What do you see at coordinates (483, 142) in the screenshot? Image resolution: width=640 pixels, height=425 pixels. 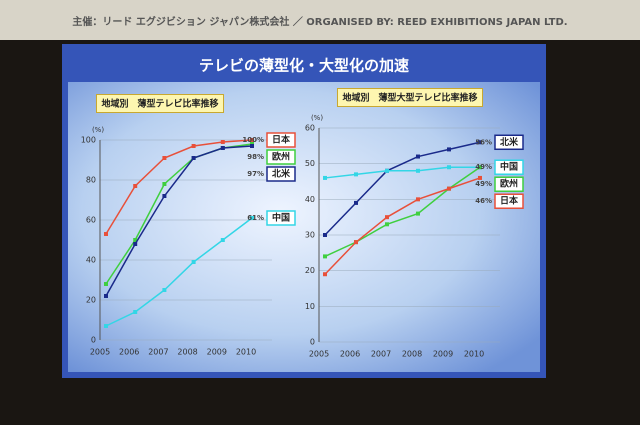 I see `value-label: 56%` at bounding box center [483, 142].